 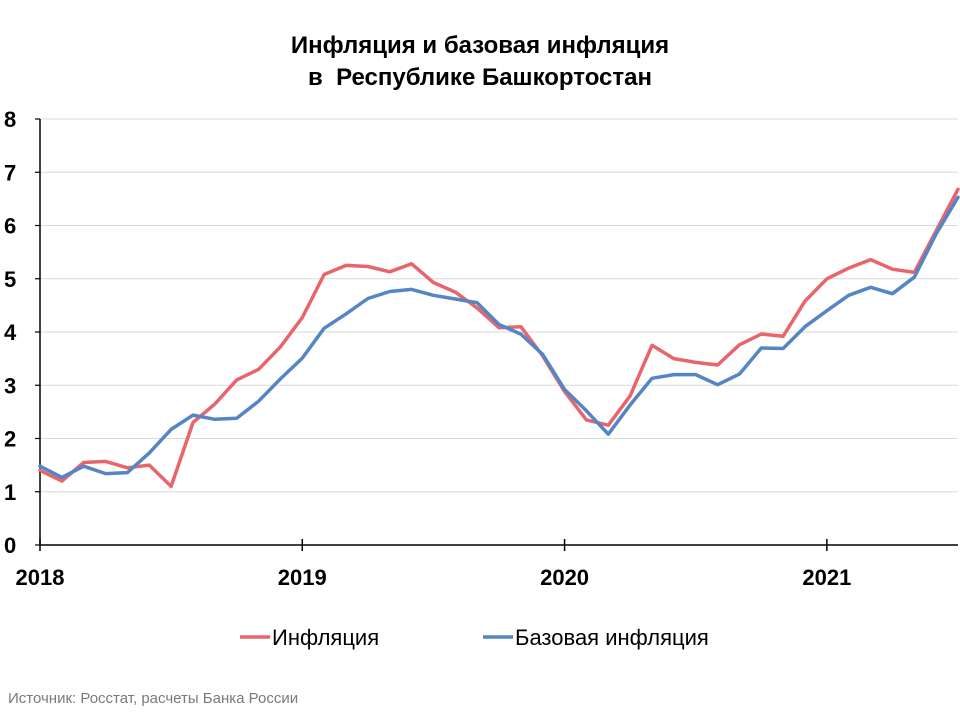 I want to click on legend-label: Базовая инфляция, so click(x=612, y=637).